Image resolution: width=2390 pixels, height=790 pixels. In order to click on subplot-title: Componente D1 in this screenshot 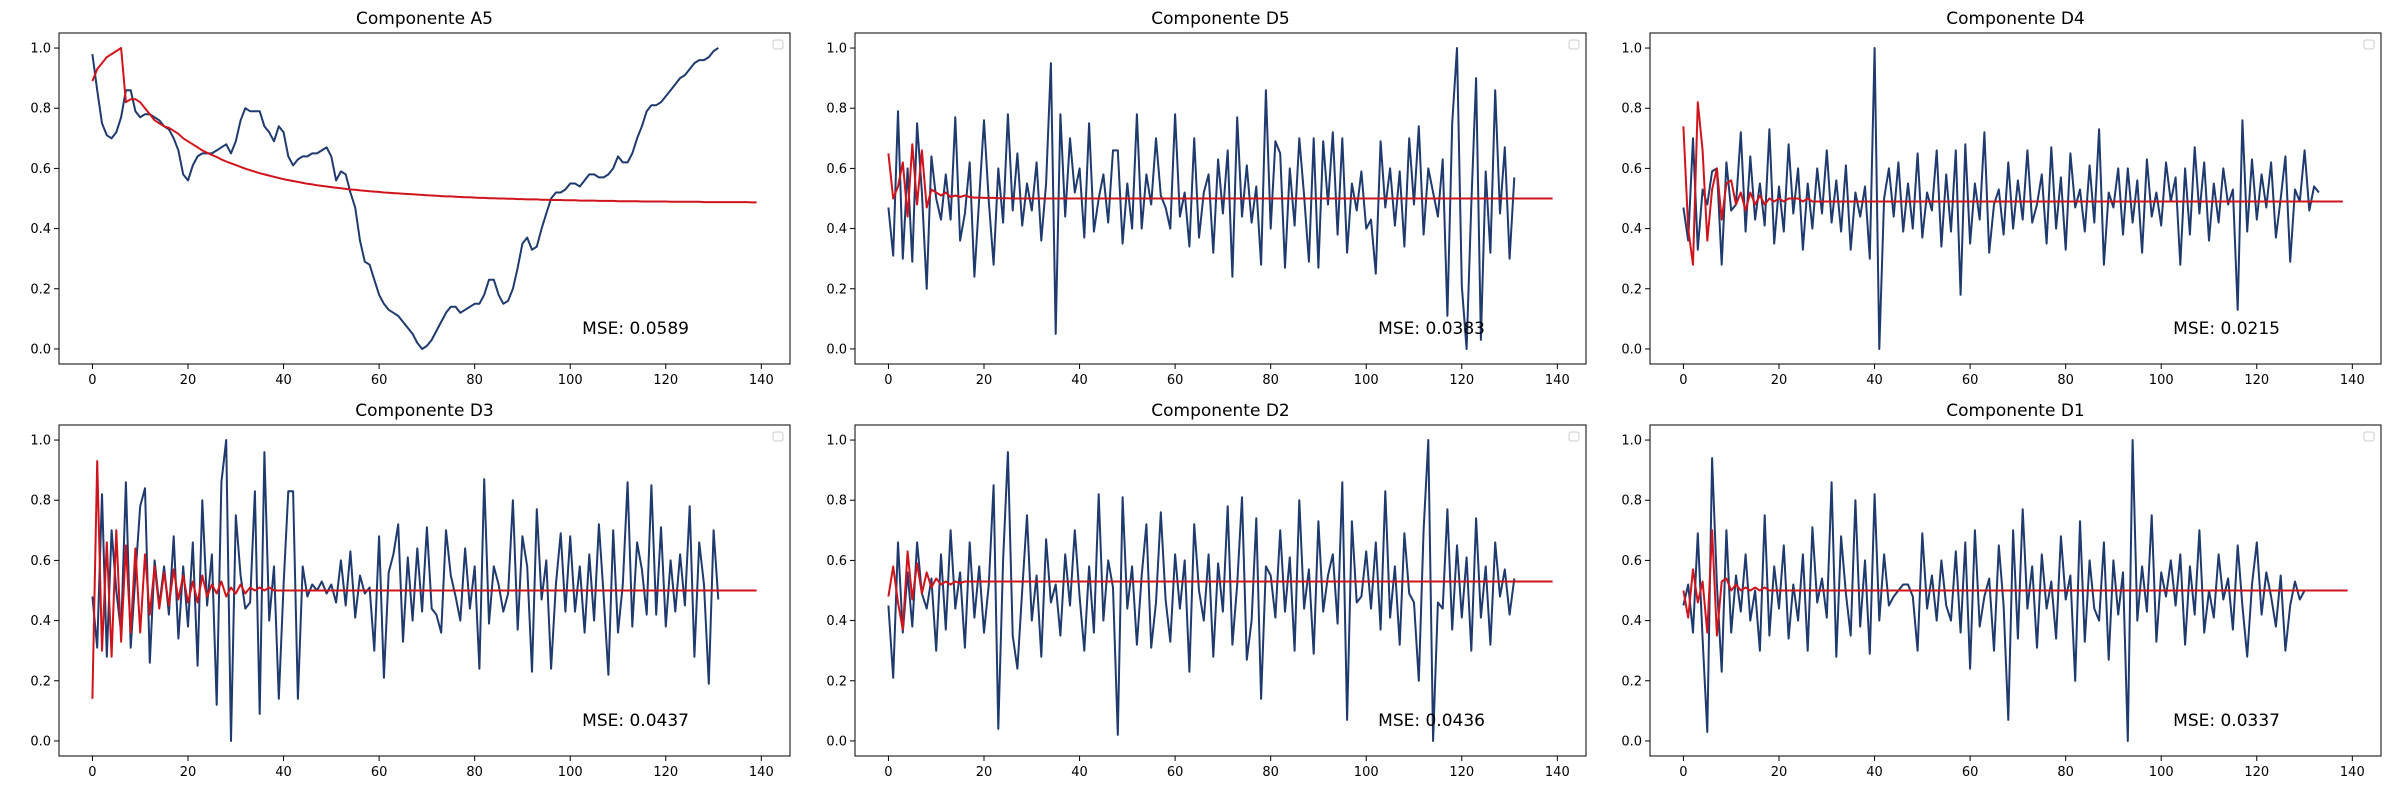, I will do `click(2015, 411)`.